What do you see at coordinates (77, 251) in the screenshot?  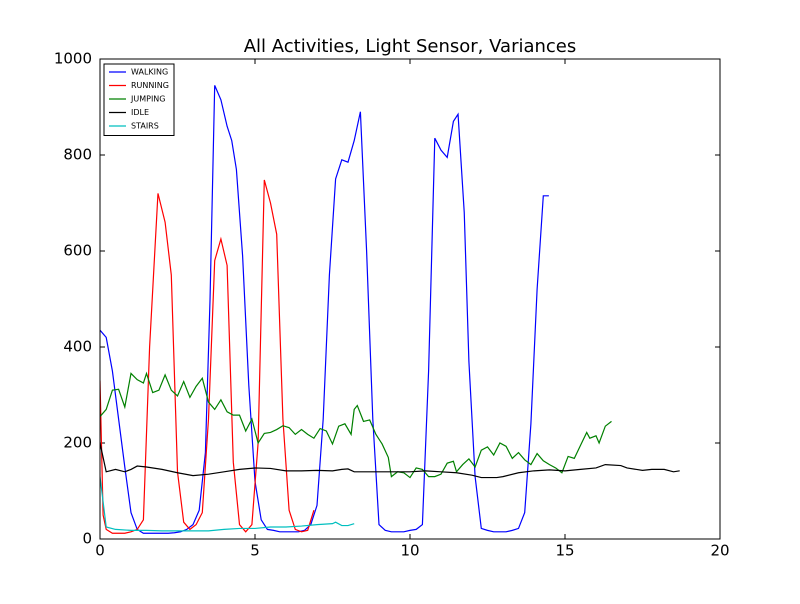 I see `y-tick-label: 600` at bounding box center [77, 251].